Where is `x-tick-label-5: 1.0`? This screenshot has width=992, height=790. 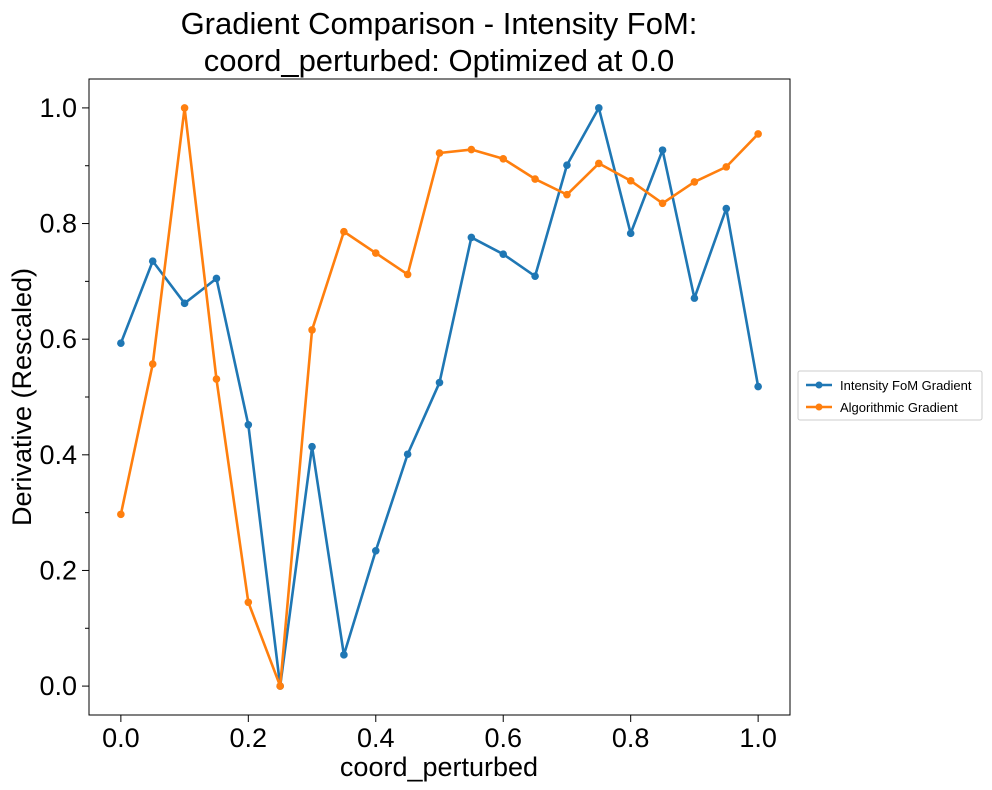 x-tick-label-5: 1.0 is located at coordinates (758, 738).